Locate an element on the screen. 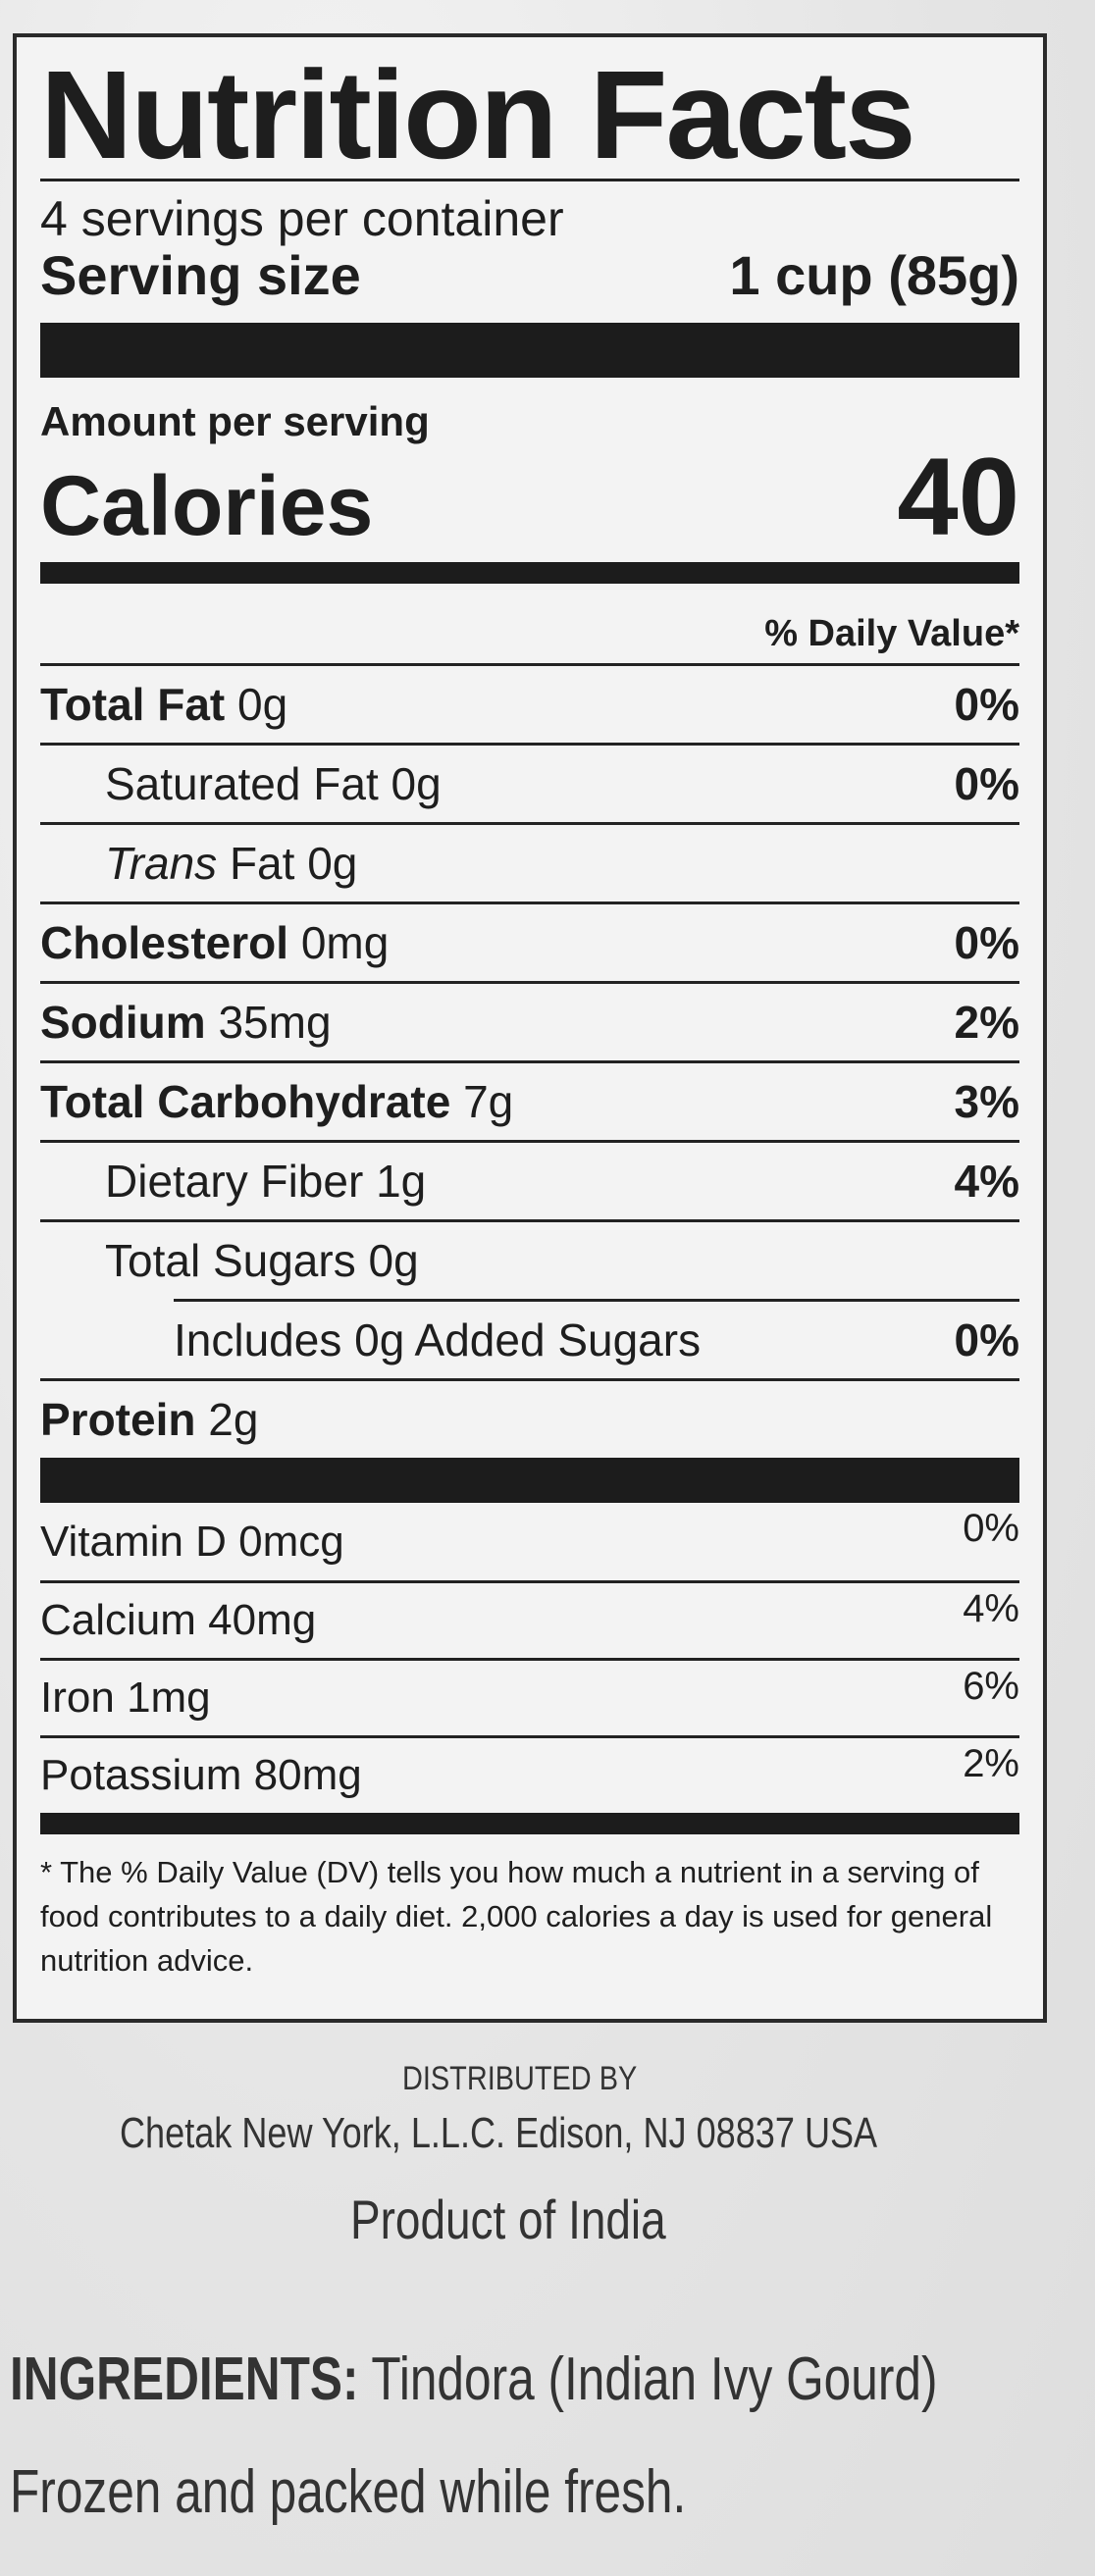 This screenshot has width=1095, height=2576. nutrient-daily-value: 3% is located at coordinates (986, 1102).